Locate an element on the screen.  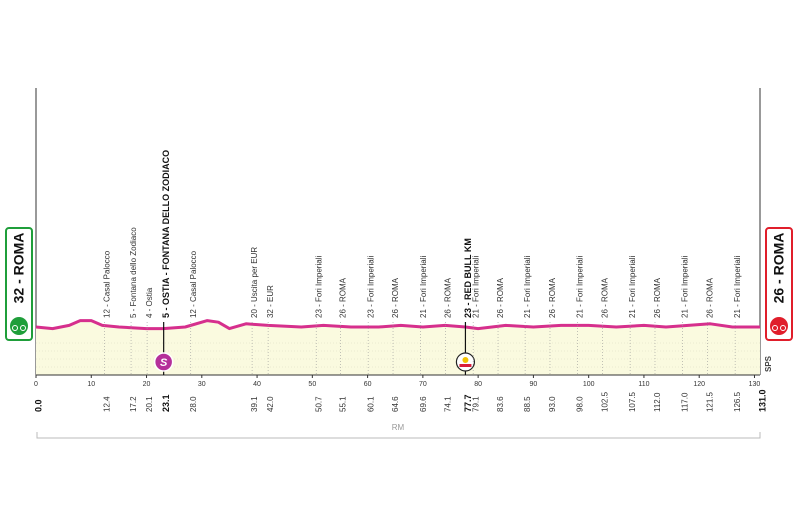
waypoint-km: 60.1 is located at coordinates (370, 404).